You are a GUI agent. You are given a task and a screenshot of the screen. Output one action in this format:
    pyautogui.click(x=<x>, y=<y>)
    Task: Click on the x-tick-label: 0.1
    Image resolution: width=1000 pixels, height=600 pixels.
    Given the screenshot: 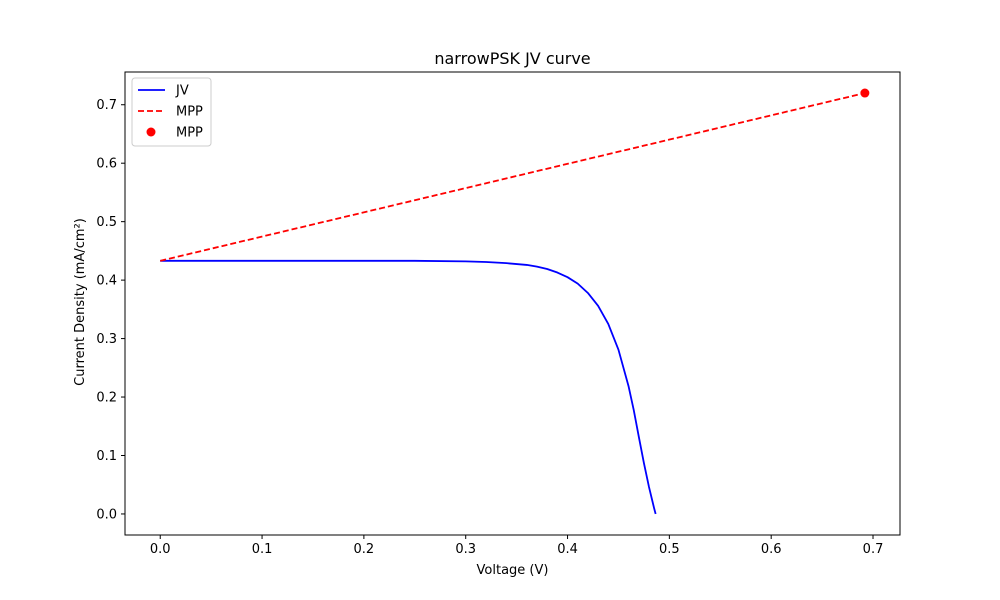 What is the action you would take?
    pyautogui.click(x=262, y=549)
    